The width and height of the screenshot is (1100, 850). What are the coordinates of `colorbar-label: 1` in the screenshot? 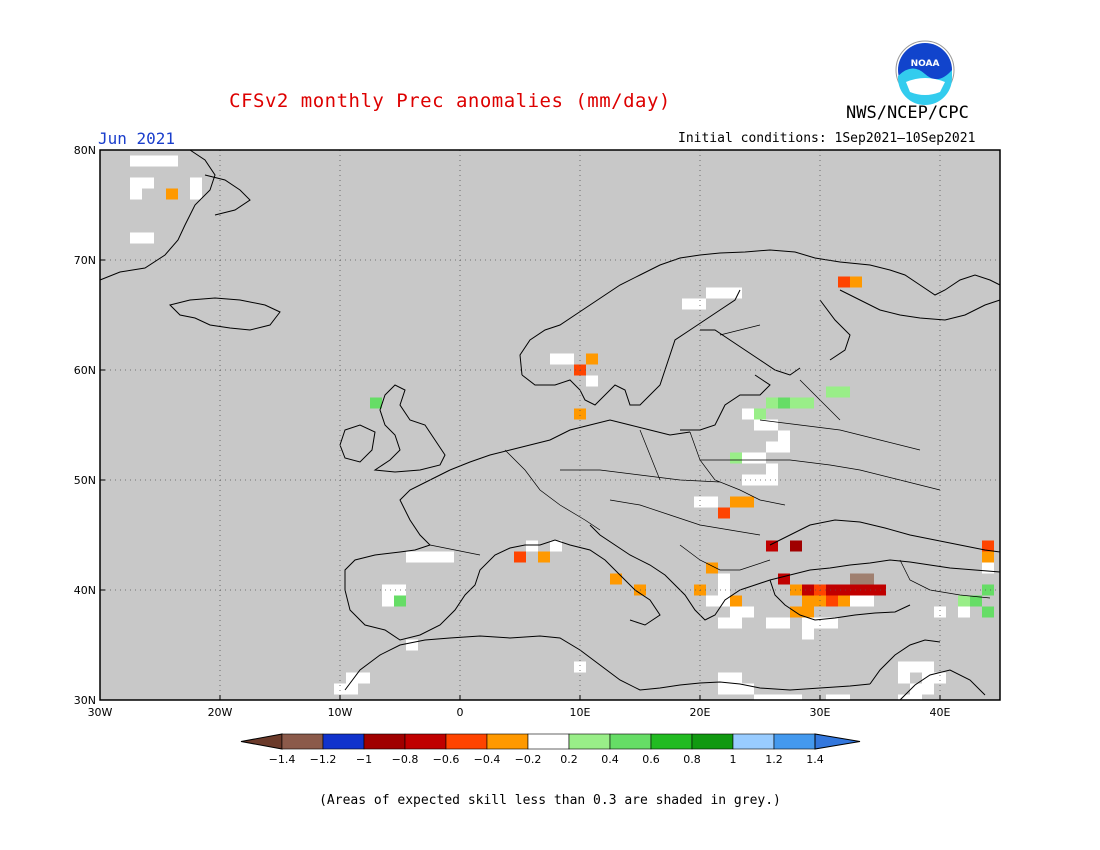 It's located at (733, 759).